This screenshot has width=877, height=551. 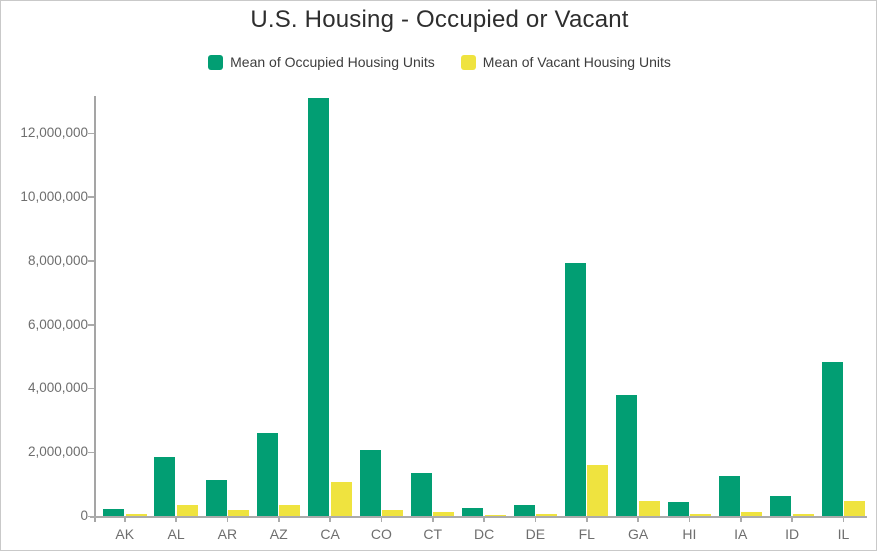 I want to click on vacant-bar-ga, so click(x=649, y=508).